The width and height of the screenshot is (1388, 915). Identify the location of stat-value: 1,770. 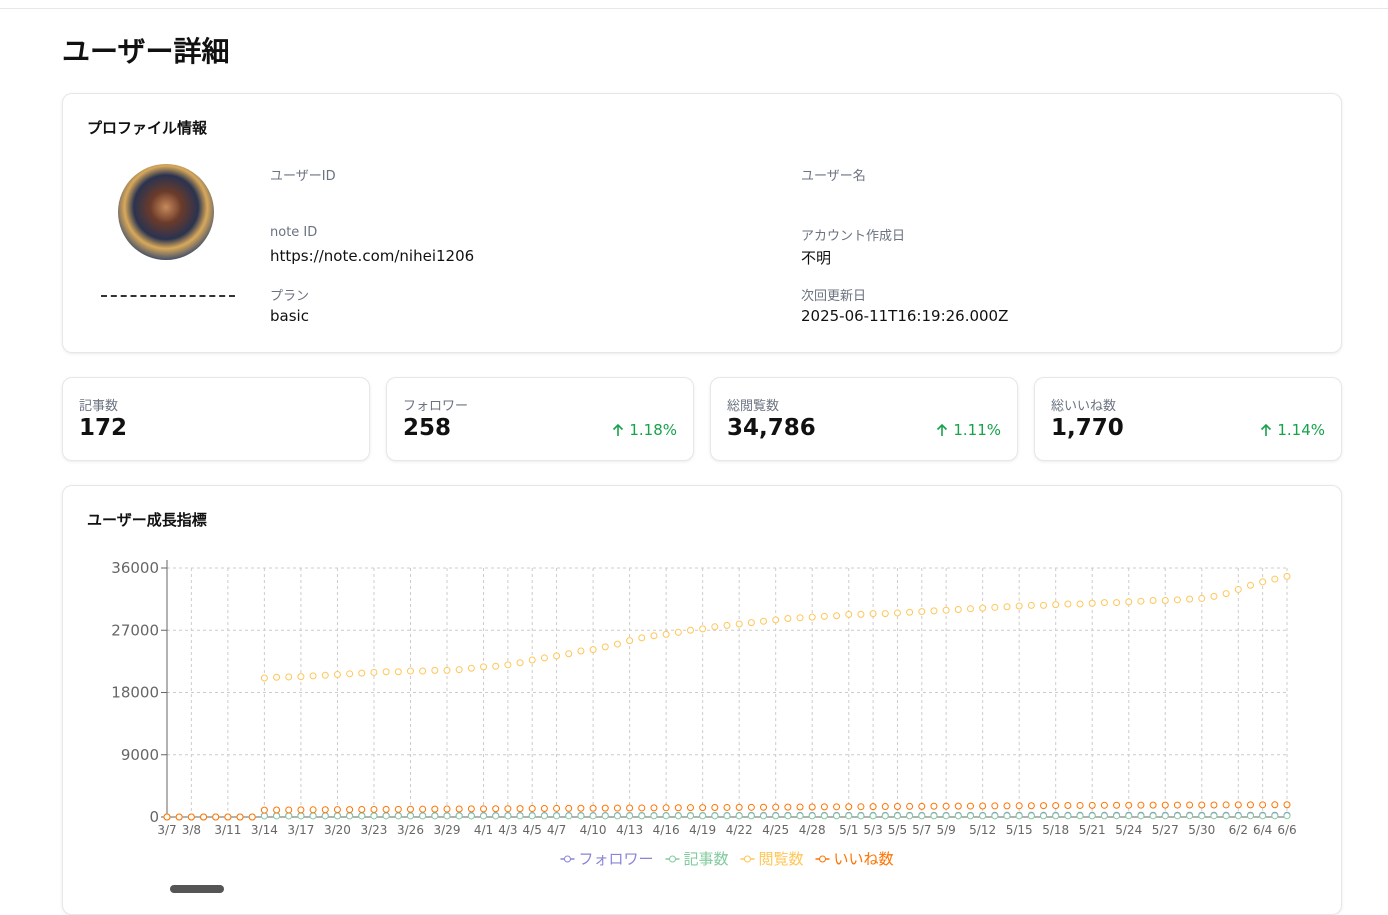
(1087, 428).